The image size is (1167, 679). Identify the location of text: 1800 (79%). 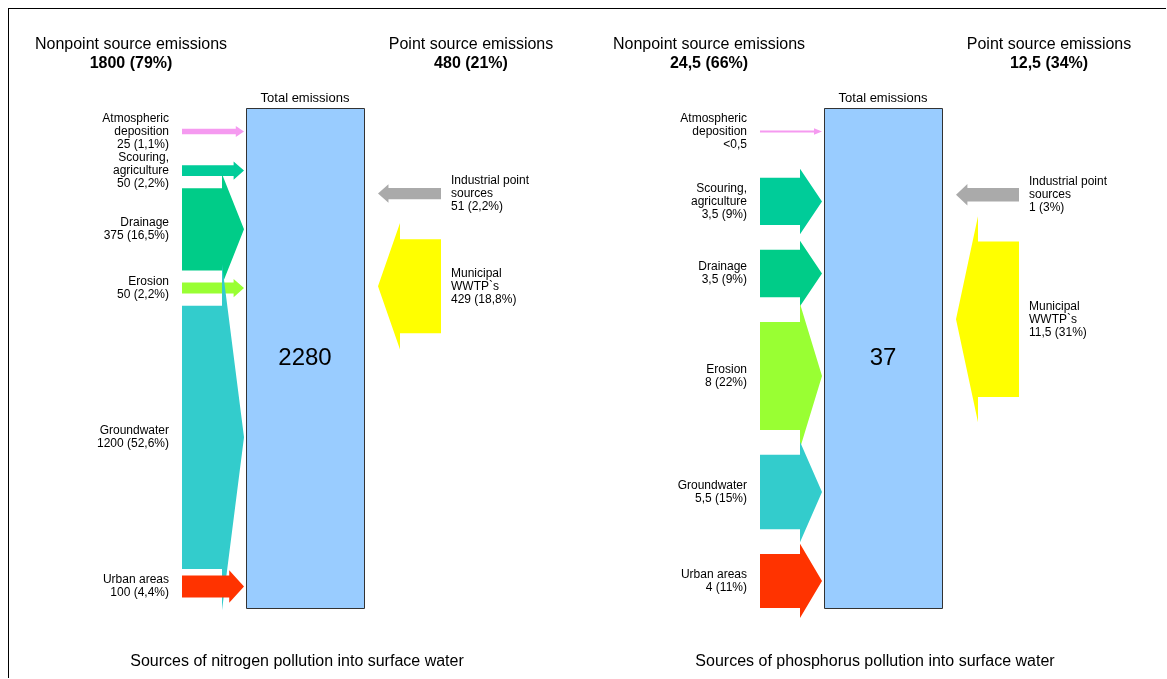
(131, 63).